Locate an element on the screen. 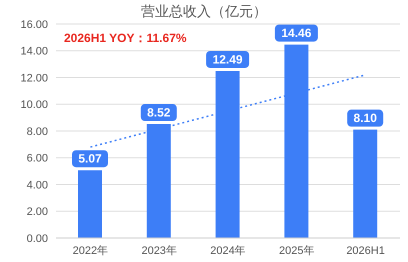  y-tick-label: 16.00 is located at coordinates (34, 24).